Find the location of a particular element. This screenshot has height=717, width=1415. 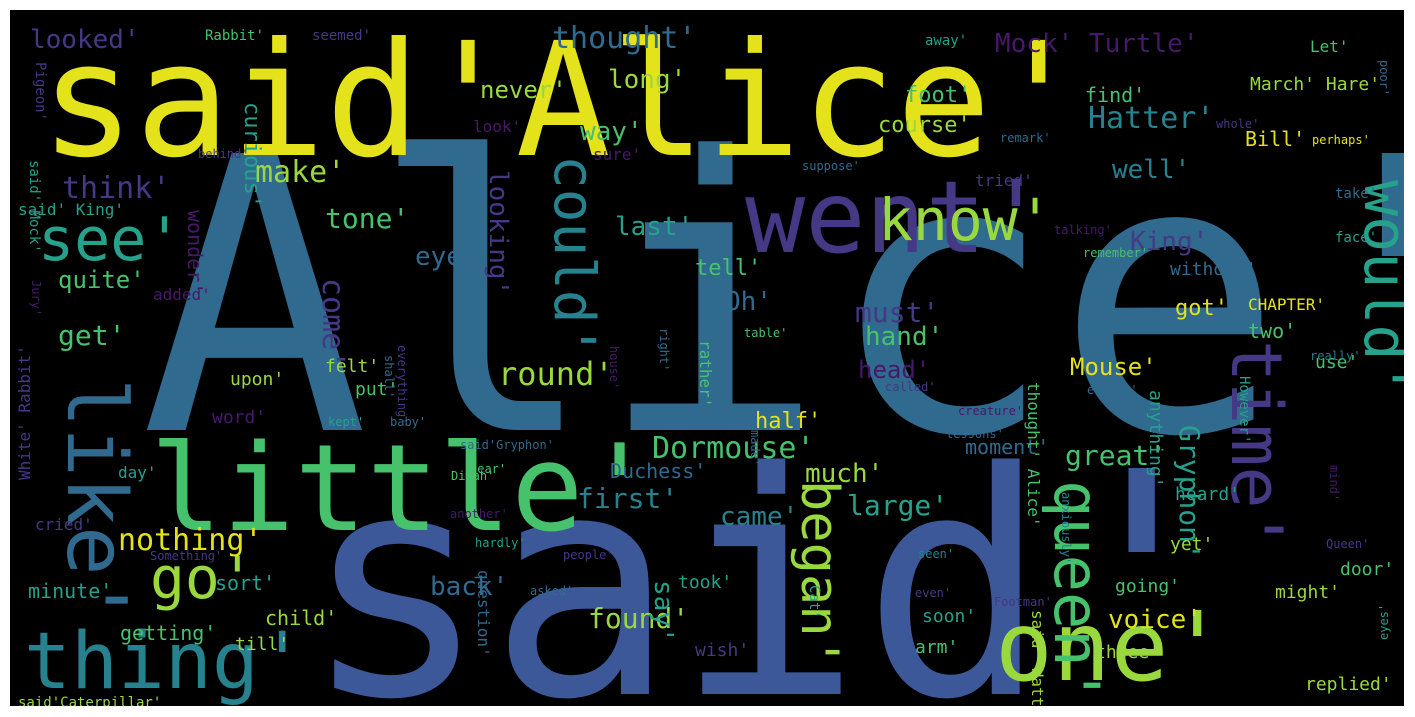

word-looking: looking' is located at coordinates (498, 232).